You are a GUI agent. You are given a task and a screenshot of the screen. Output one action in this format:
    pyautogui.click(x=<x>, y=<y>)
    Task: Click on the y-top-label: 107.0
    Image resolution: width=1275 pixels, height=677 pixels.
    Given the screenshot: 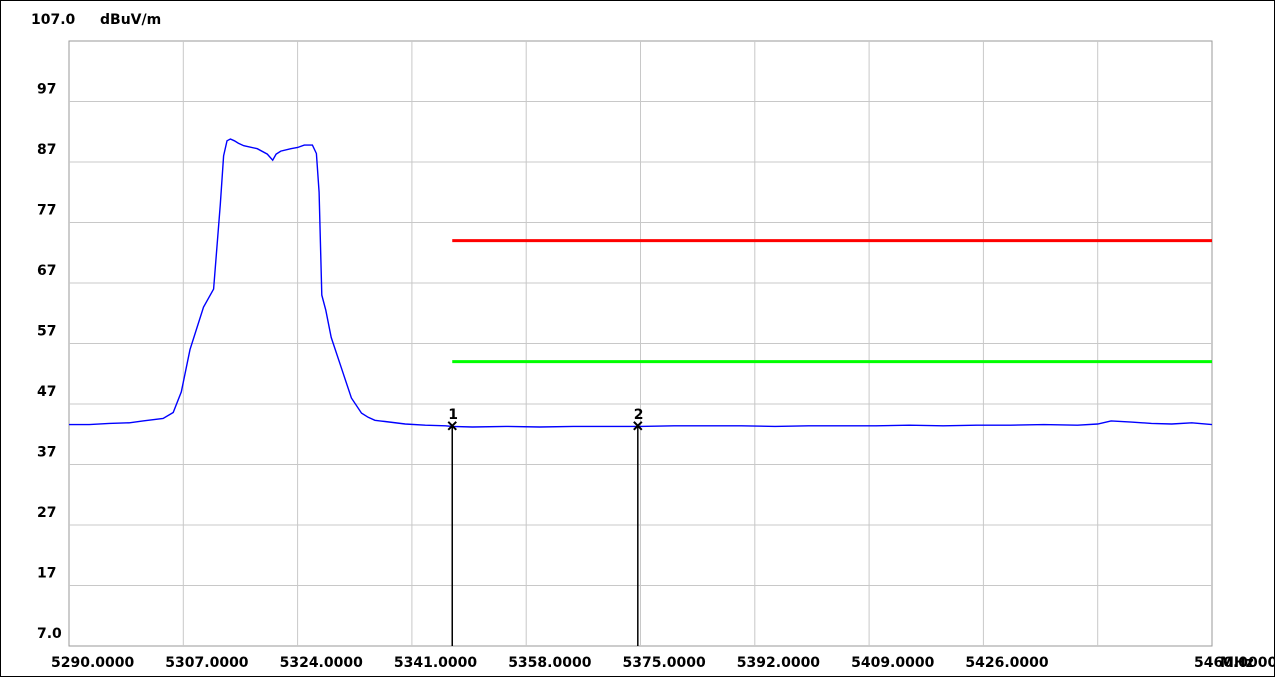 What is the action you would take?
    pyautogui.click(x=53, y=20)
    